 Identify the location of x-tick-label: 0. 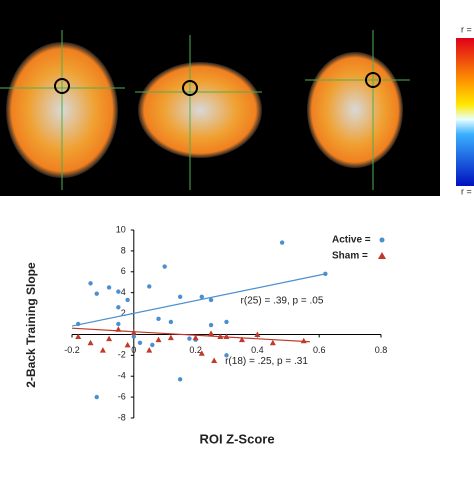
(133, 350).